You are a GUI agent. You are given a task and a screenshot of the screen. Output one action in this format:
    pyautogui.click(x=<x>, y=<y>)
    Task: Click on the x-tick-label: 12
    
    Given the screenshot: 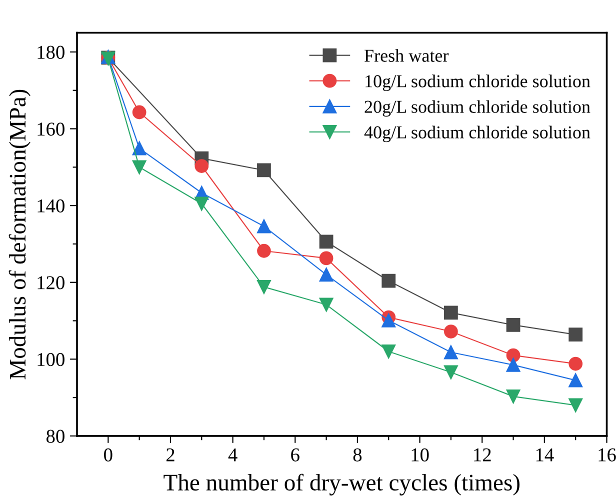 What is the action you would take?
    pyautogui.click(x=482, y=455)
    